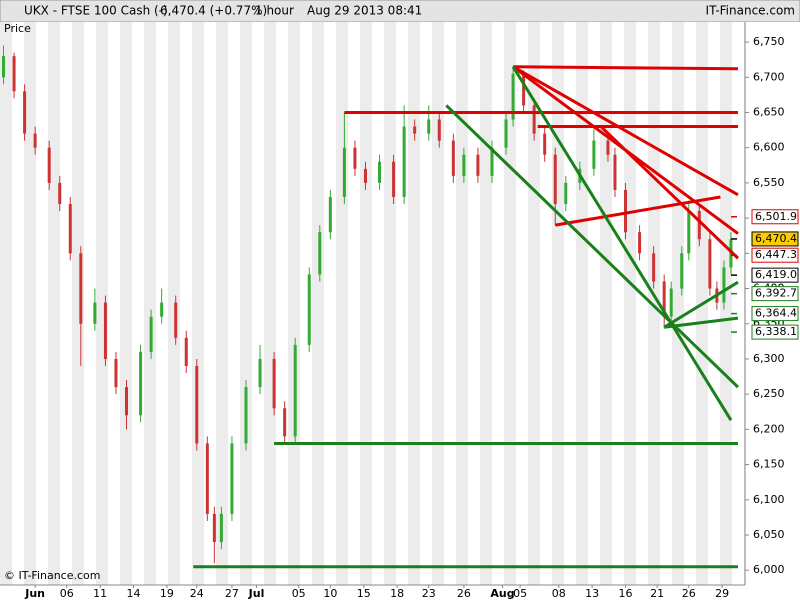  I want to click on y-tick-label: 6,100, so click(769, 499).